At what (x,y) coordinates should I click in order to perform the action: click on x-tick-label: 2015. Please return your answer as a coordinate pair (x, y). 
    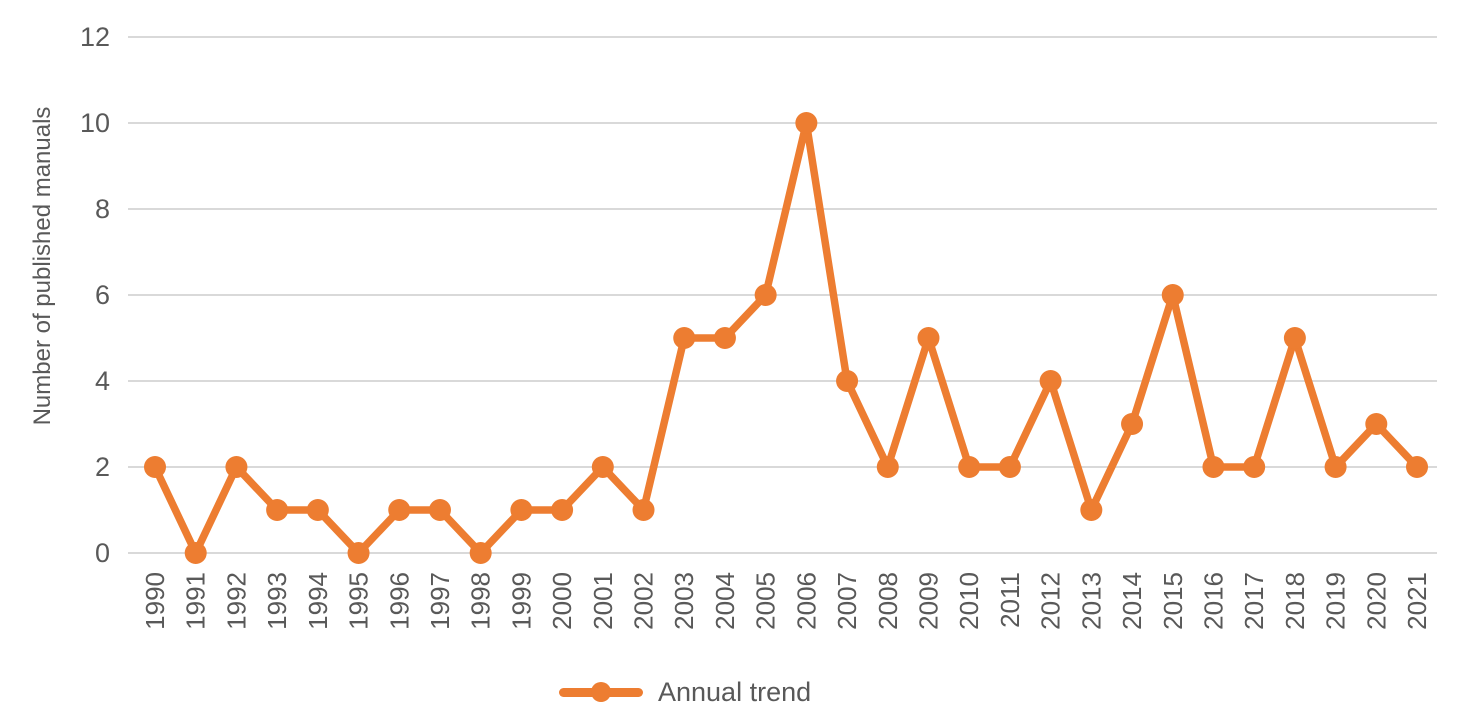
    Looking at the image, I should click on (1173, 601).